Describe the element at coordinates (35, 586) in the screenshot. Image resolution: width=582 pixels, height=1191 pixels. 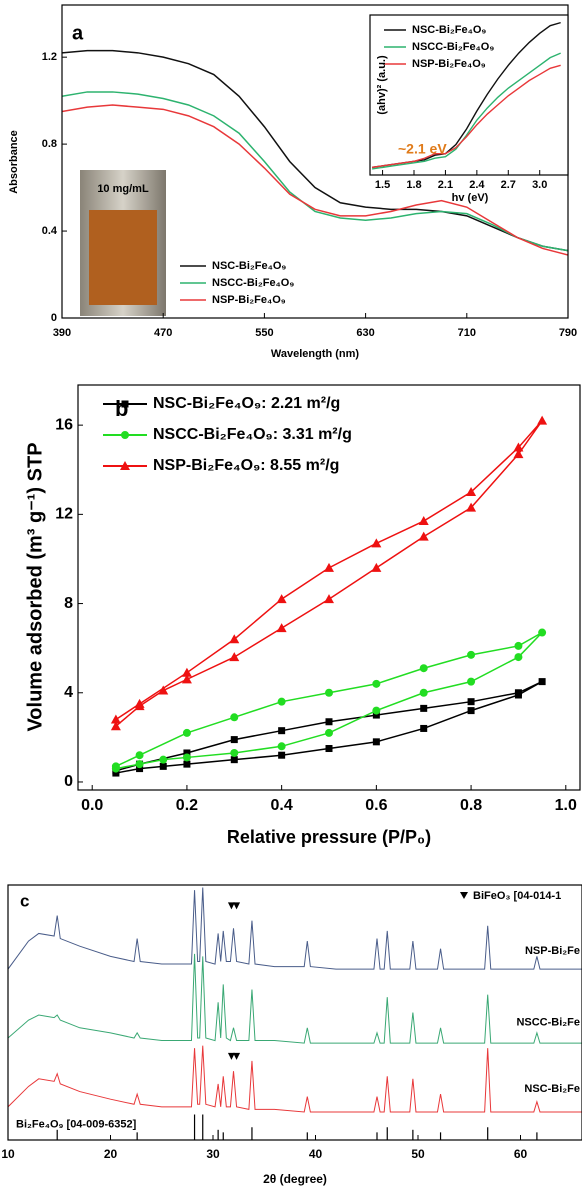
I see `y-axis-label: Volume adsorbed (m³ g⁻¹) STP` at that location.